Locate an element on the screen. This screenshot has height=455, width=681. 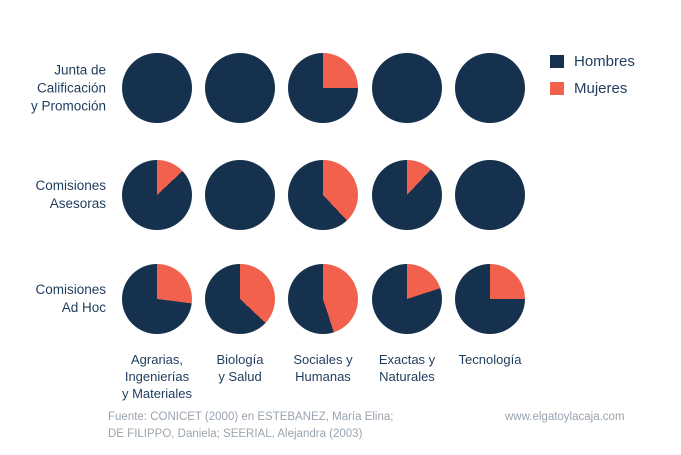
pie-chart-r1-c1 is located at coordinates (157, 88).